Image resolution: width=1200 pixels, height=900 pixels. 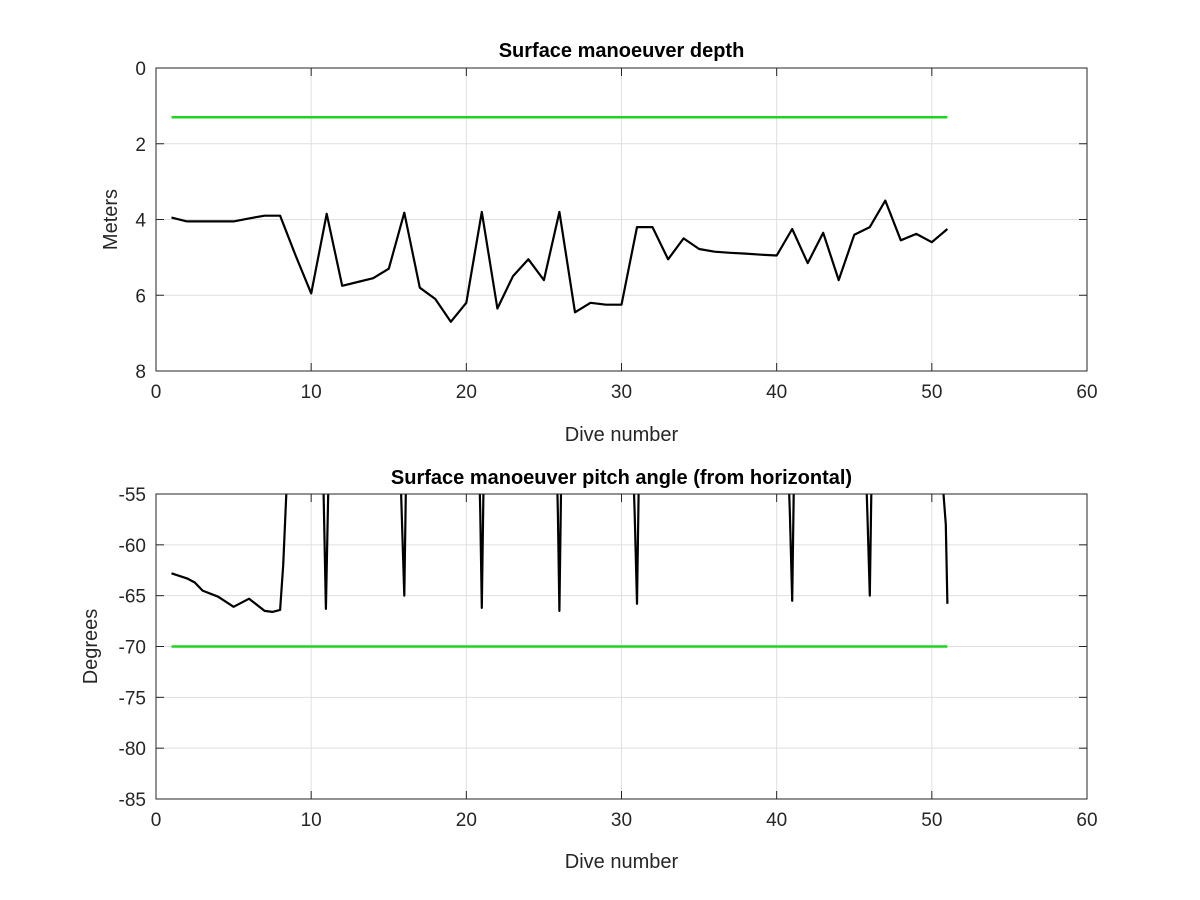 I want to click on pitch-xtick-label: 20, so click(x=466, y=820).